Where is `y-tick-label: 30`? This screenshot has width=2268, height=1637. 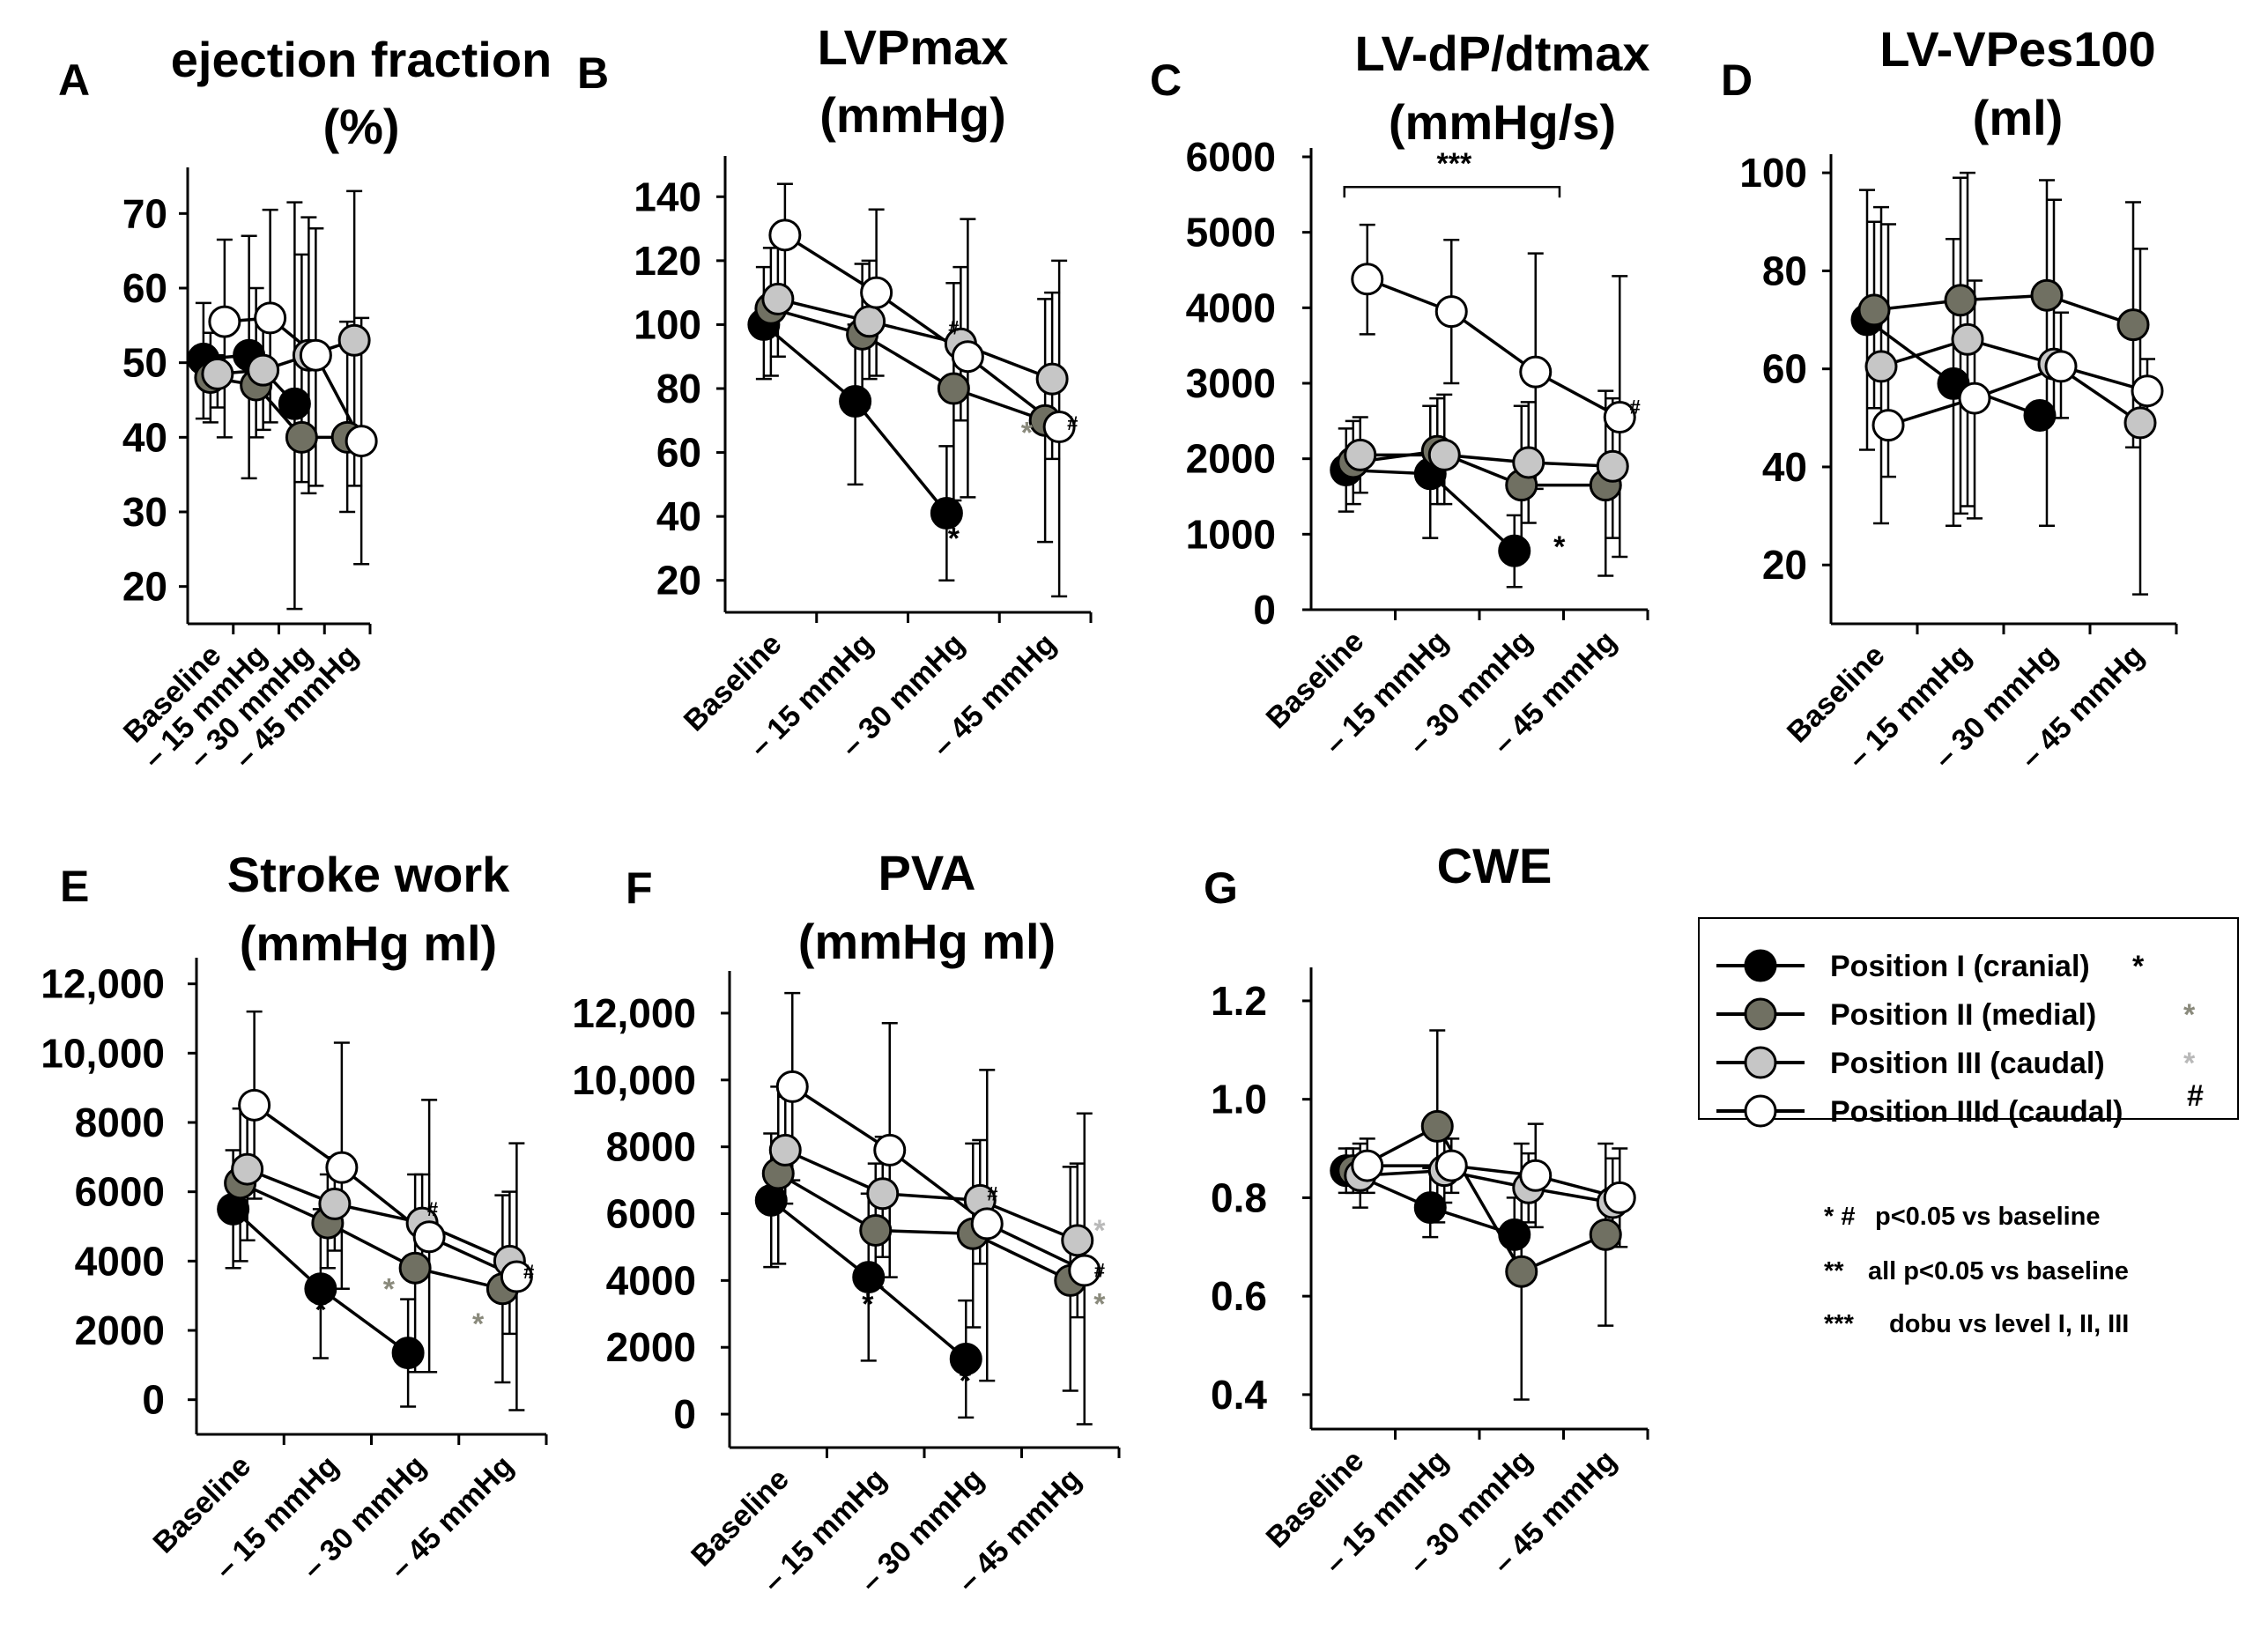
y-tick-label: 30 is located at coordinates (144, 512).